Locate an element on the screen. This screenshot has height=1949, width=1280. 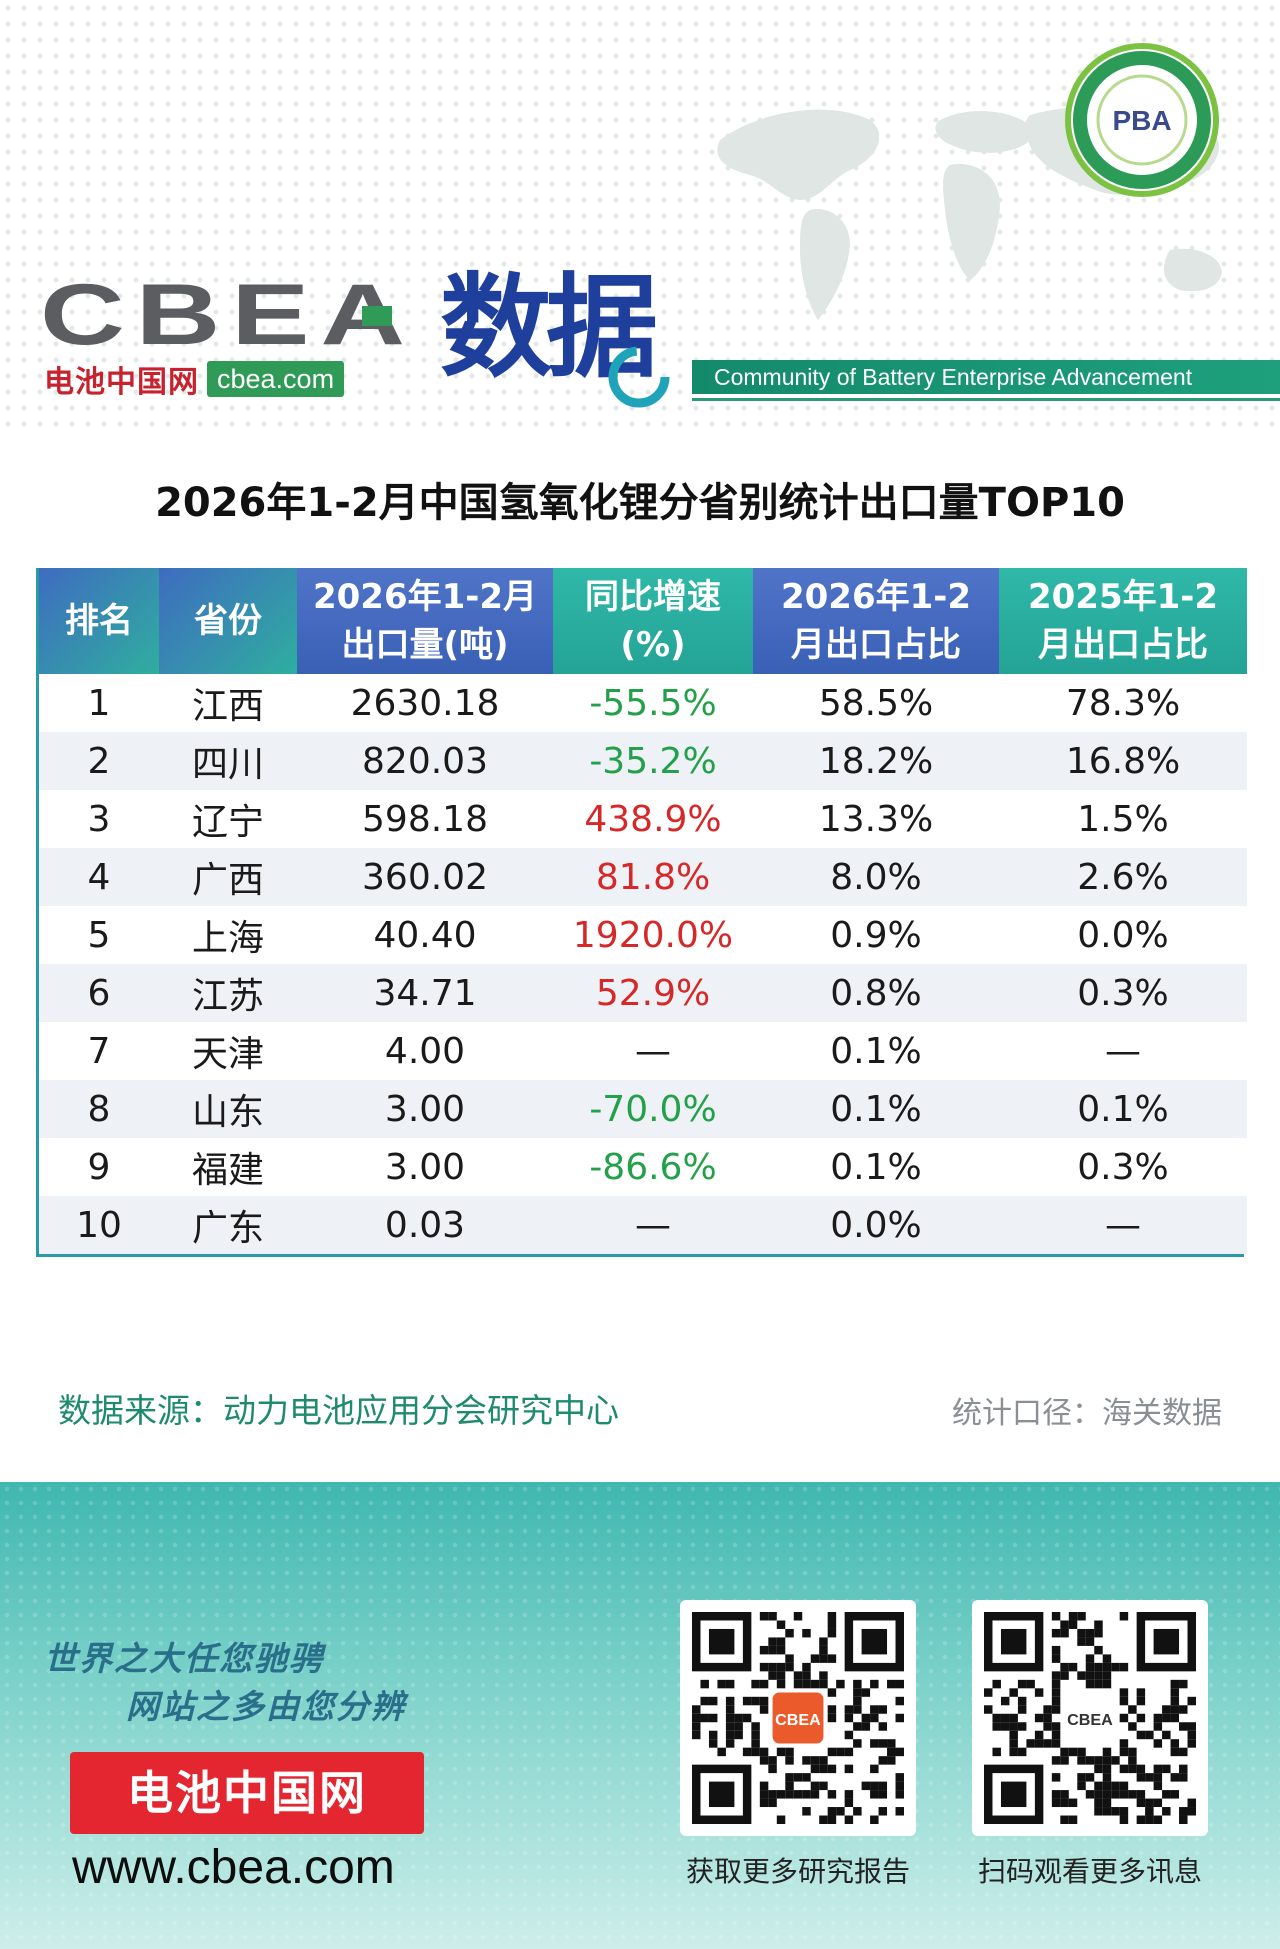
header-share-2025: 2025年1-2 月出口占比 is located at coordinates (1123, 621).